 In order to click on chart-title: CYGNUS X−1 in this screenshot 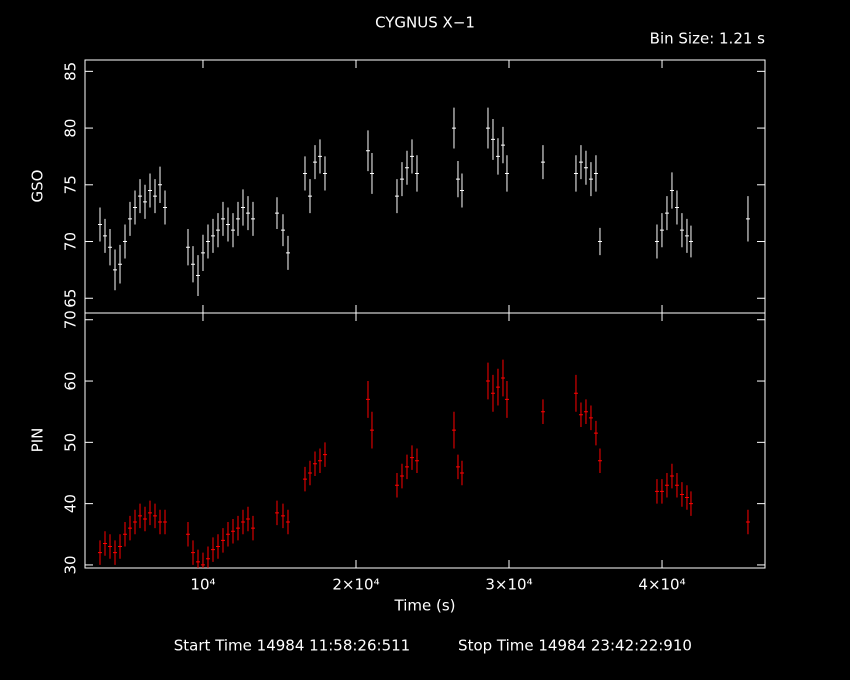, I will do `click(425, 23)`.